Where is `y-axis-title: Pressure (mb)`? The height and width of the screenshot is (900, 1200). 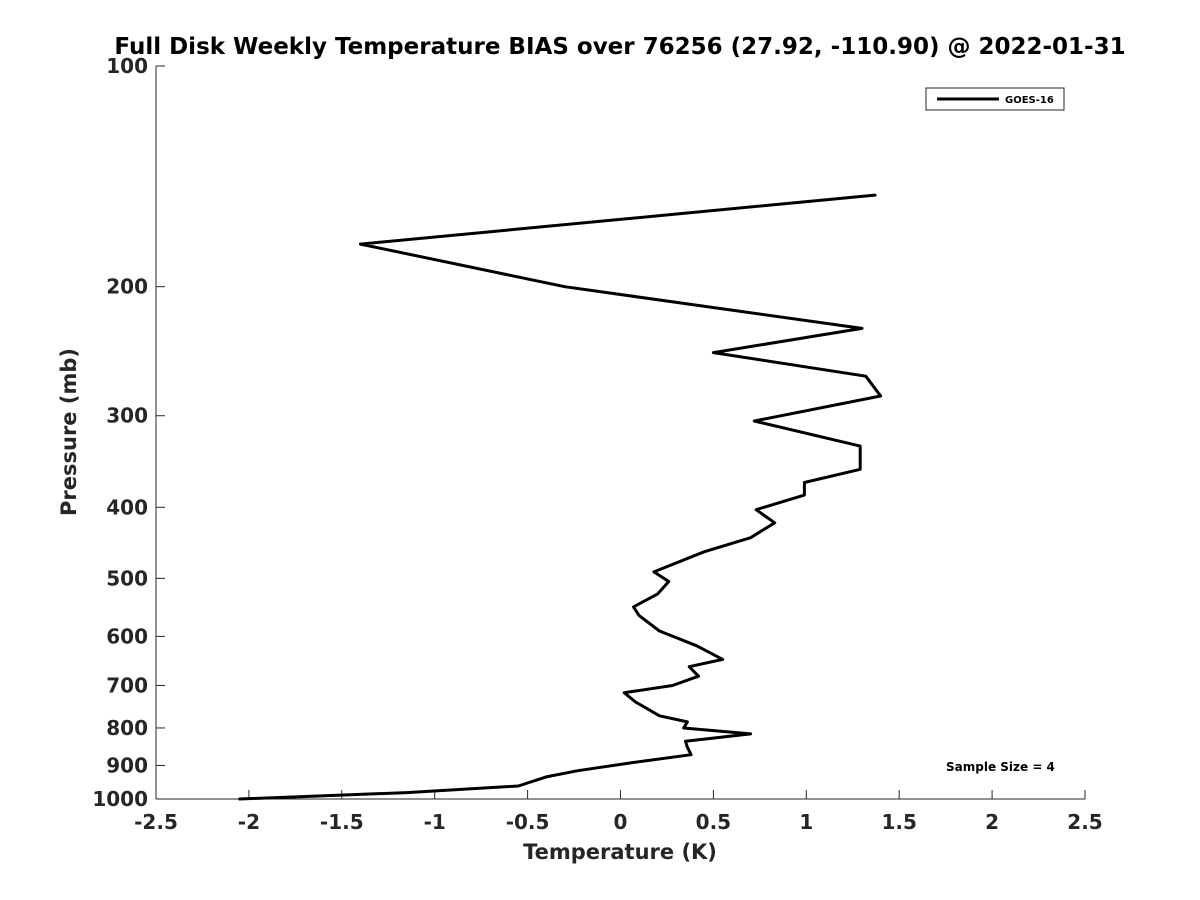 y-axis-title: Pressure (mb) is located at coordinates (69, 432).